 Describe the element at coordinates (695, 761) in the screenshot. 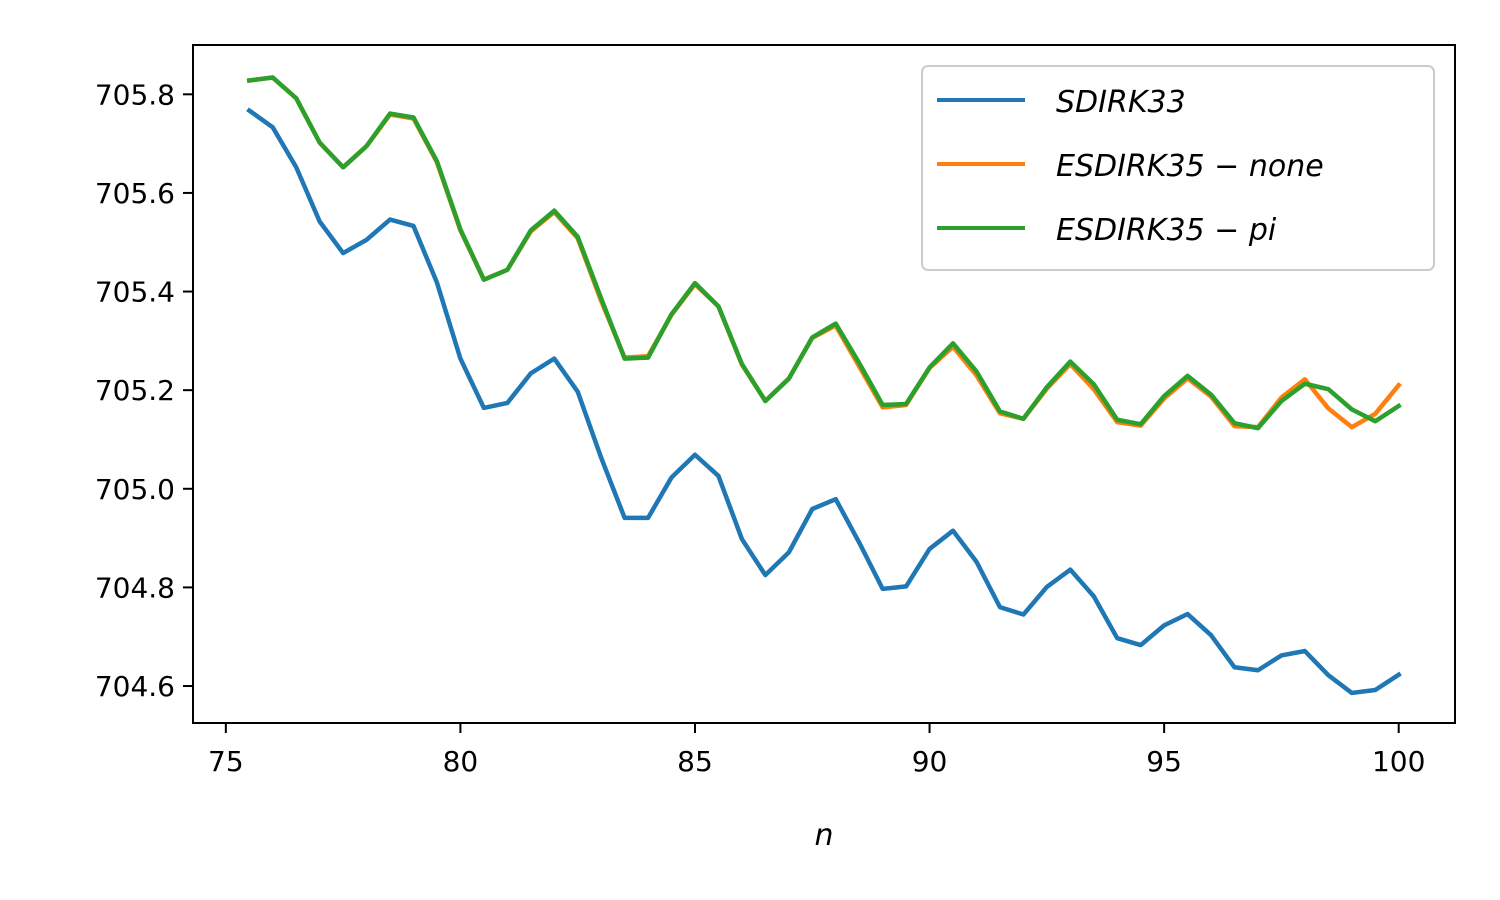

I see `x-tick-label: 85` at that location.